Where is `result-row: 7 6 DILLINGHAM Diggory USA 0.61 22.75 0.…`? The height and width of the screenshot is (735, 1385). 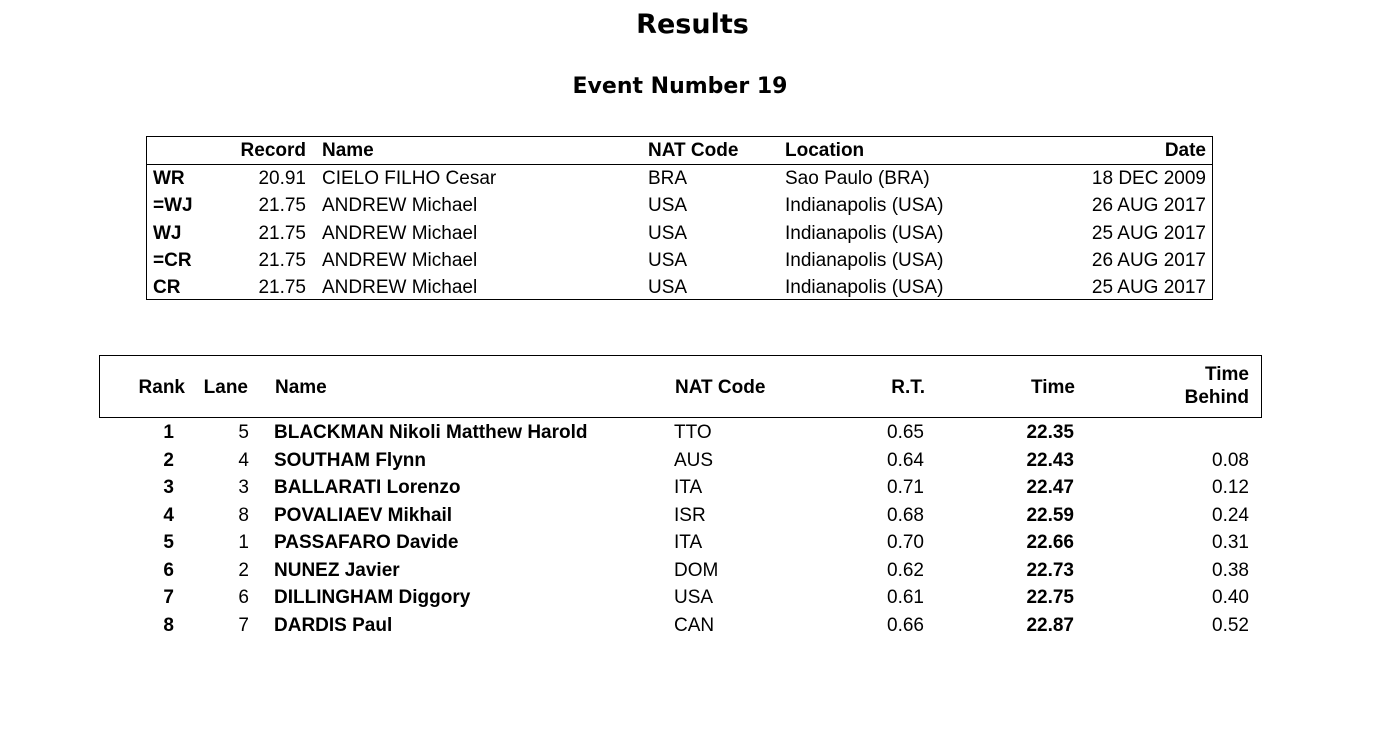 result-row: 7 6 DILLINGHAM Diggory USA 0.61 22.75 0.… is located at coordinates (680, 598).